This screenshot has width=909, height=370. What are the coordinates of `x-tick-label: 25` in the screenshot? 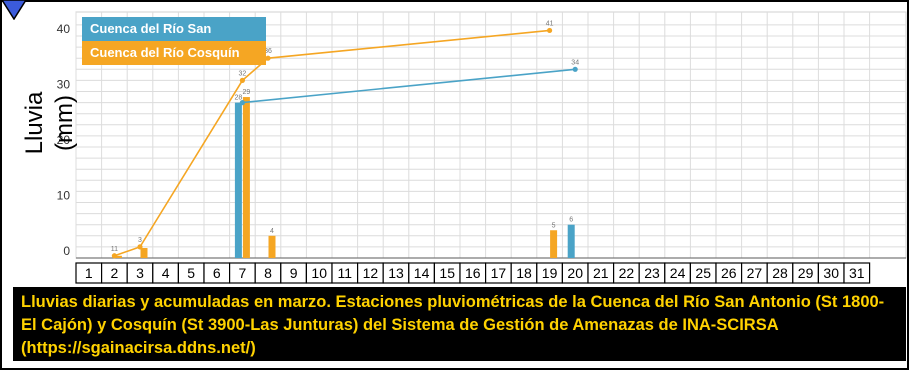 It's located at (703, 273).